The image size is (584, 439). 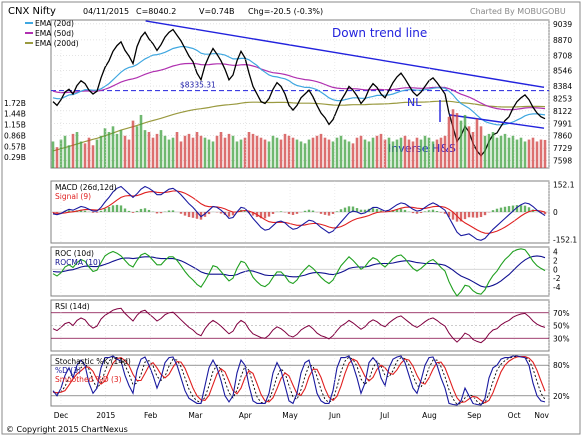 I want to click on roc-title: ROC (10d), so click(x=74, y=253).